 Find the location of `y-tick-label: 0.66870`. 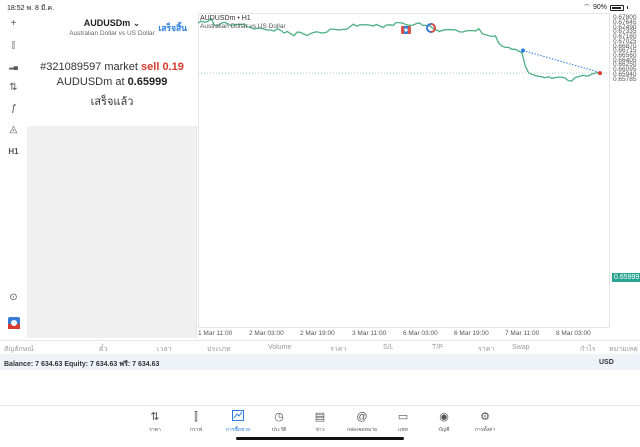

y-tick-label: 0.66870 is located at coordinates (625, 46).